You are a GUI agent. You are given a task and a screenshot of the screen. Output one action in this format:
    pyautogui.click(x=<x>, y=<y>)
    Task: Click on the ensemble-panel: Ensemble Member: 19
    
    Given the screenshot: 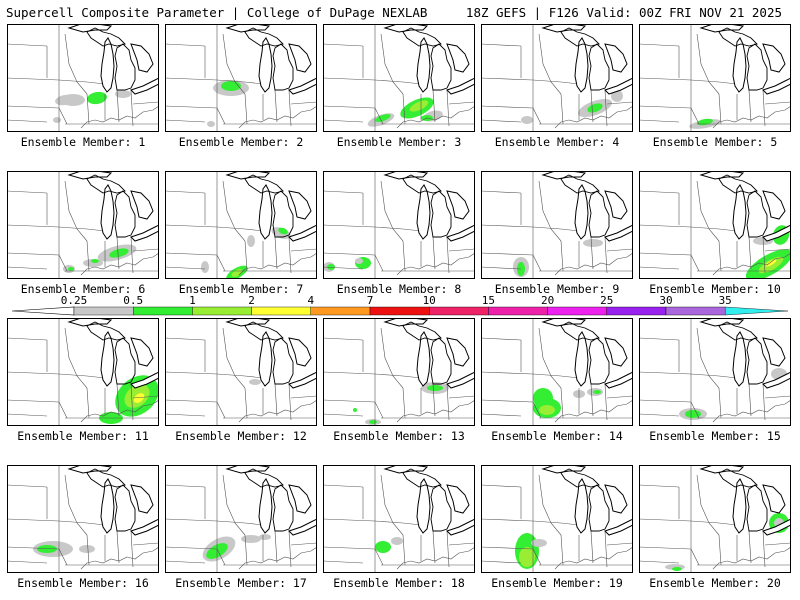 What is the action you would take?
    pyautogui.click(x=557, y=527)
    